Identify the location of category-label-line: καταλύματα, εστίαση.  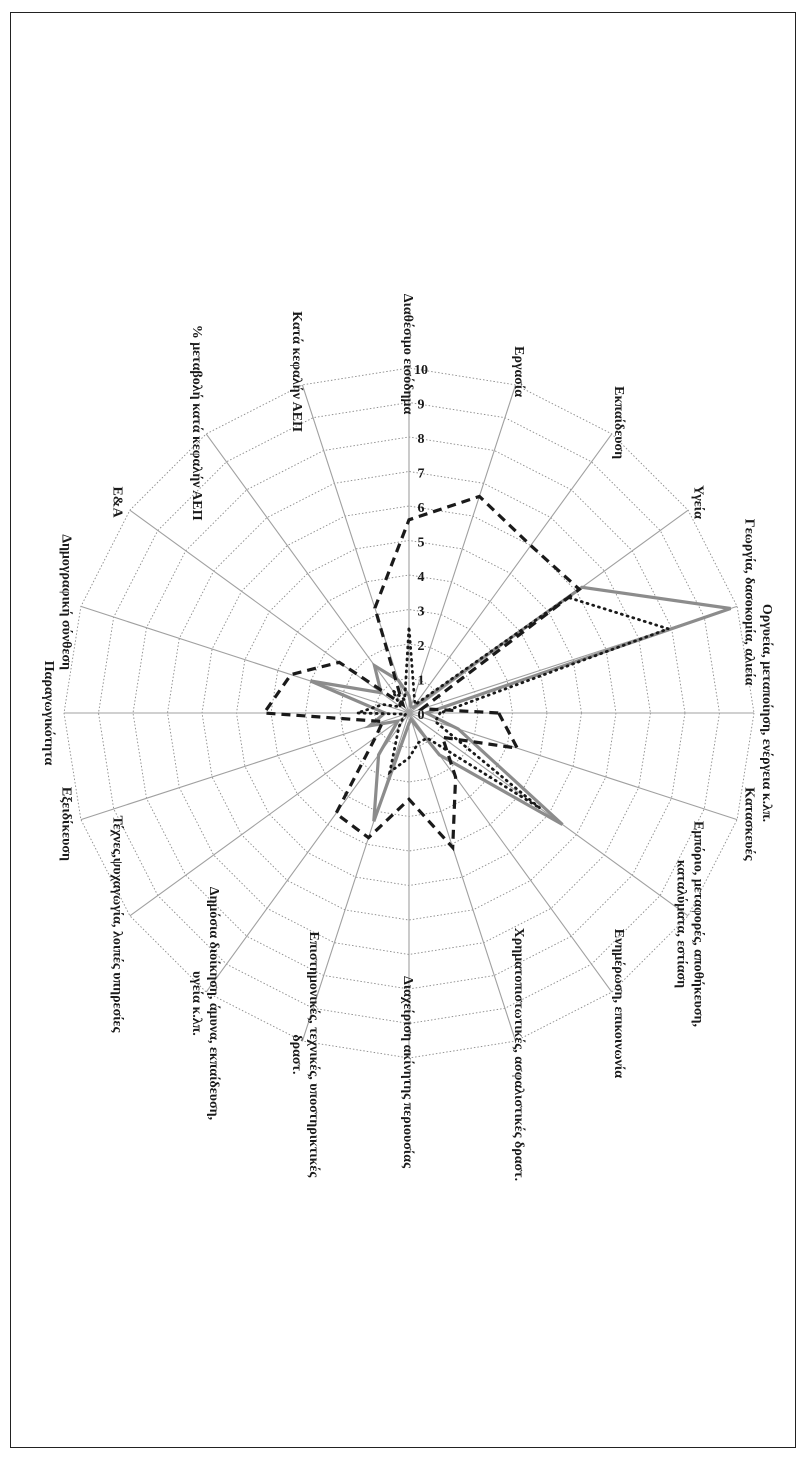
(680, 924).